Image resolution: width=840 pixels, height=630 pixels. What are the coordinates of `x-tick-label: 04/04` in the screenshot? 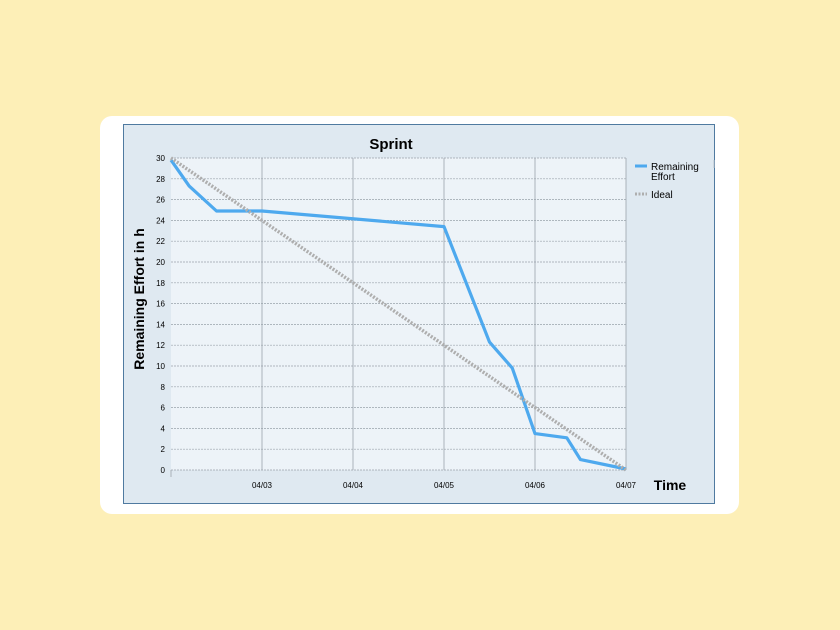 It's located at (353, 485).